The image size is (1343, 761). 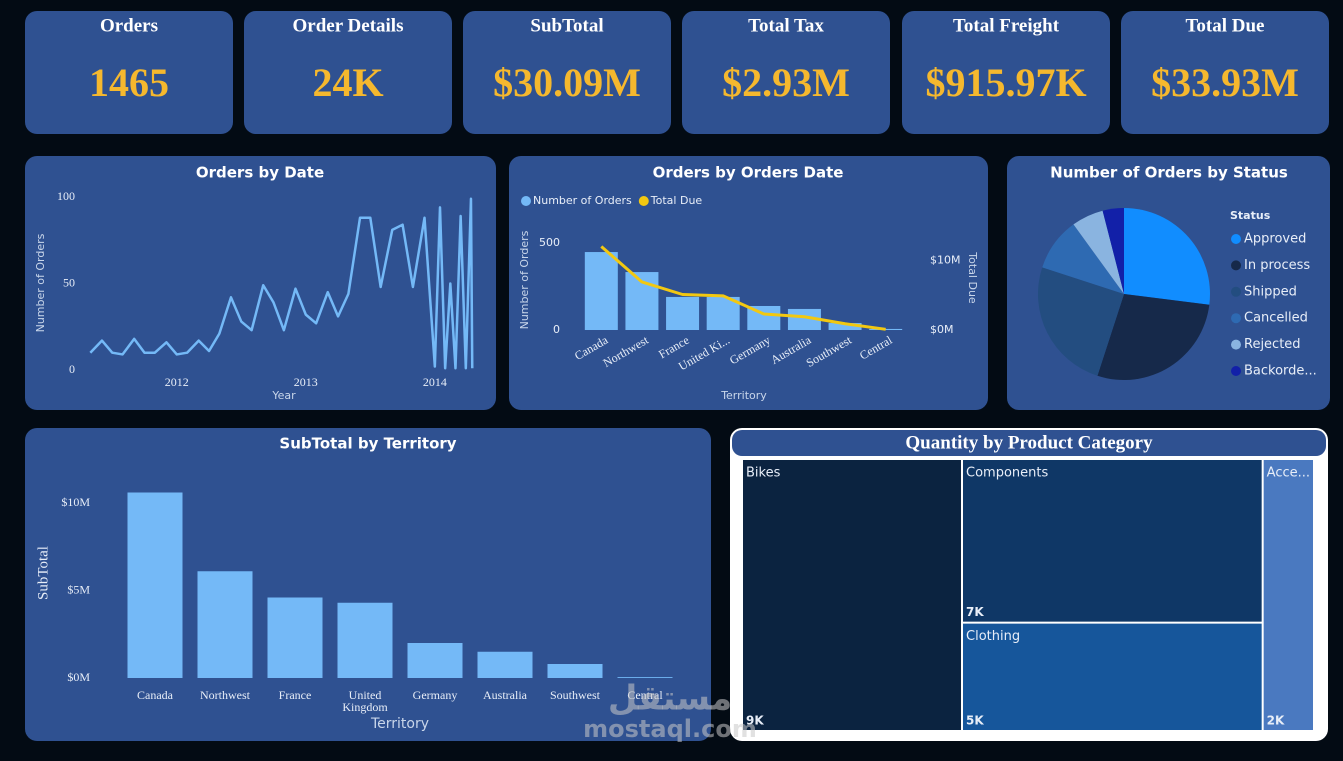 I want to click on tile-value: 7K, so click(x=975, y=612).